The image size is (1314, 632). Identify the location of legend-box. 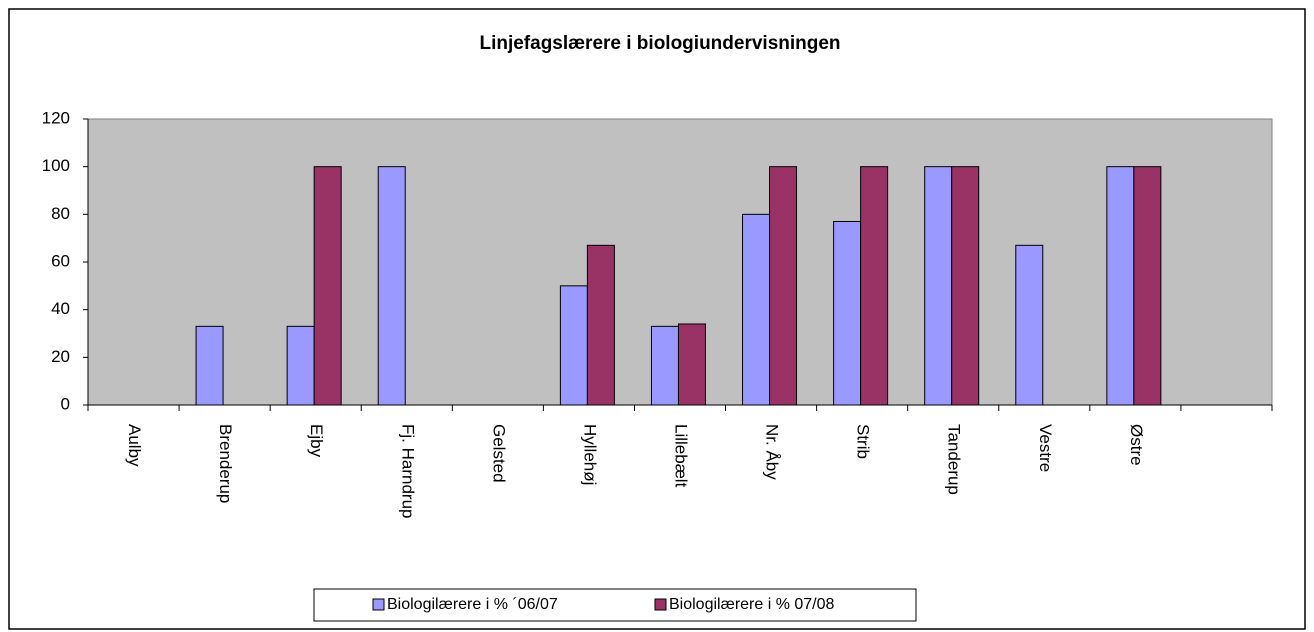
(615, 605).